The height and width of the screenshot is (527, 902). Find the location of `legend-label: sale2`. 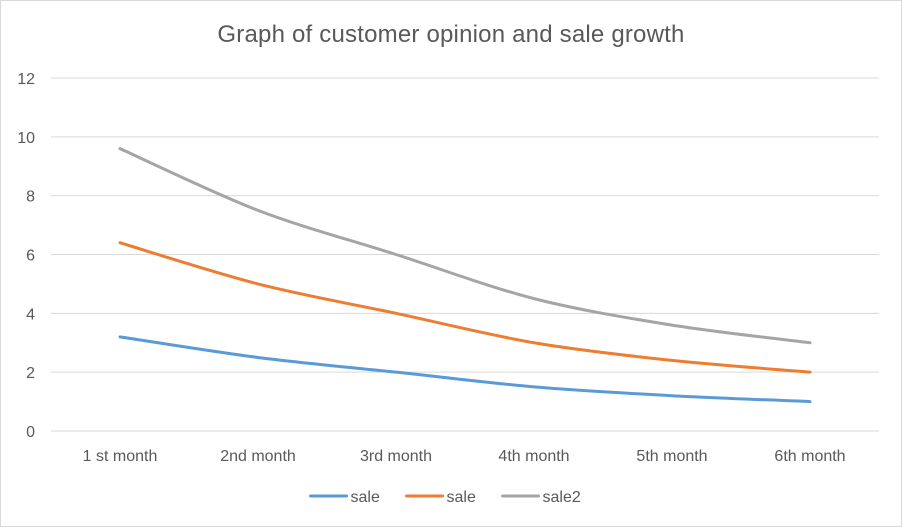

legend-label: sale2 is located at coordinates (562, 497).